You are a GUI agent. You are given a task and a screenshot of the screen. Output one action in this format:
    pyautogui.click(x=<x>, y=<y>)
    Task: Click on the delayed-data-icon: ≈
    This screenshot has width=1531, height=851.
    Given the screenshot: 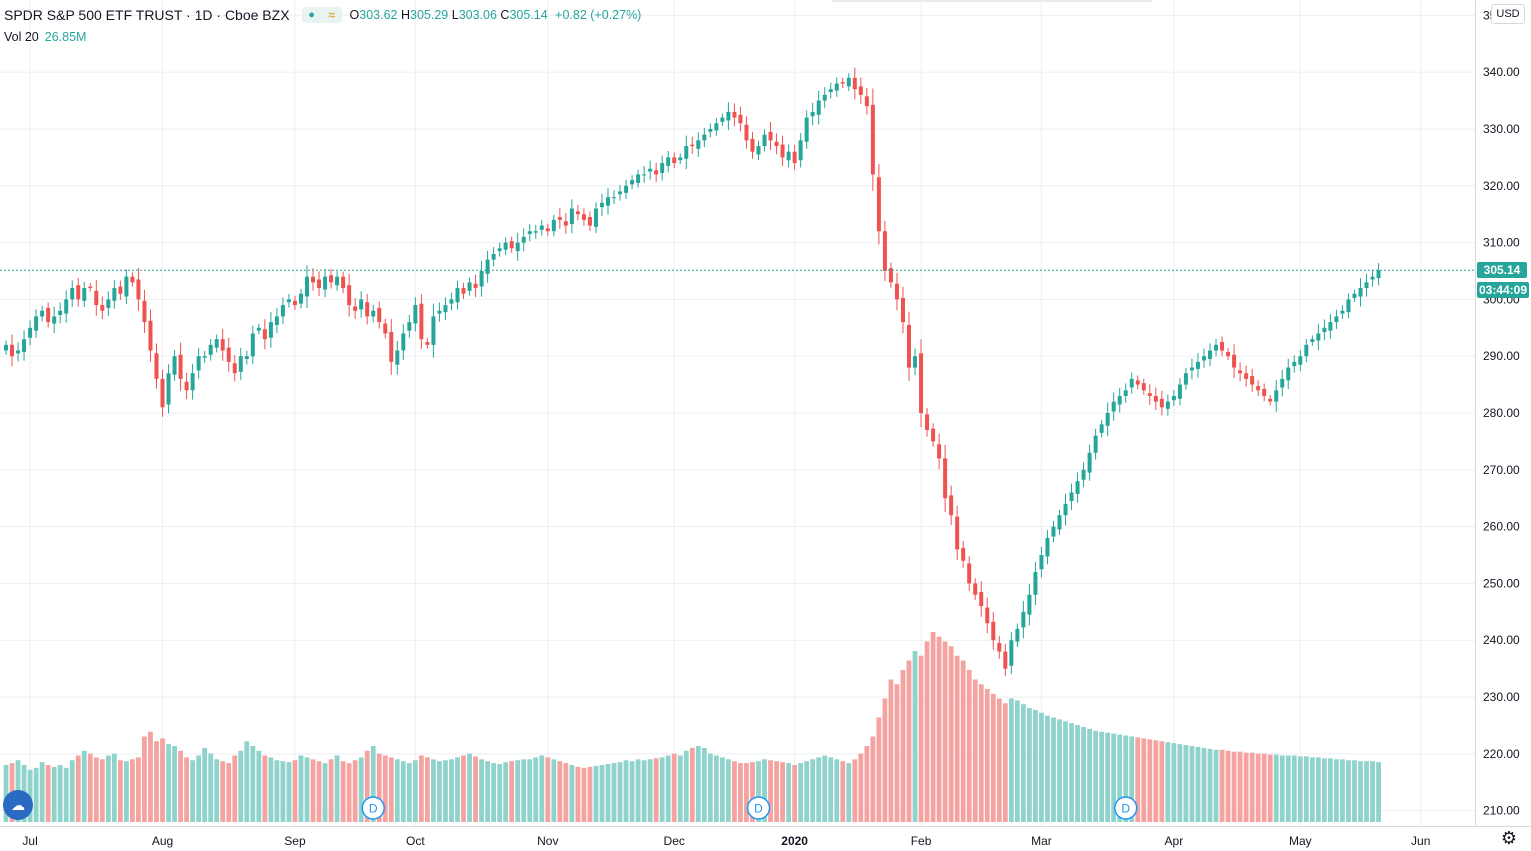 What is the action you would take?
    pyautogui.click(x=331, y=15)
    